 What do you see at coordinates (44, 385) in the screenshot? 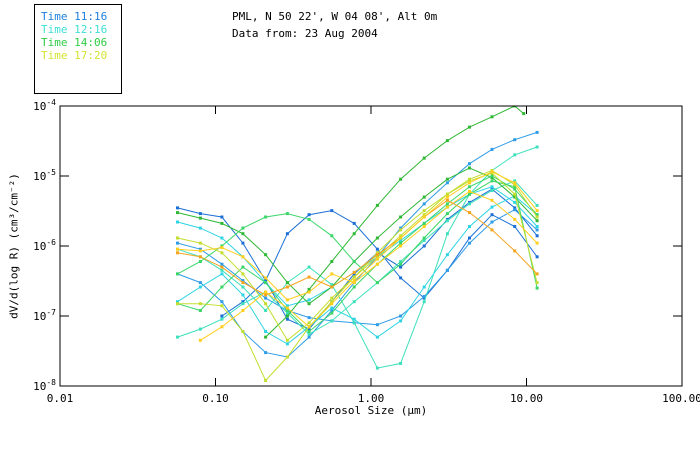
I see `y-tick-label: 10⁻⁸` at bounding box center [44, 385].